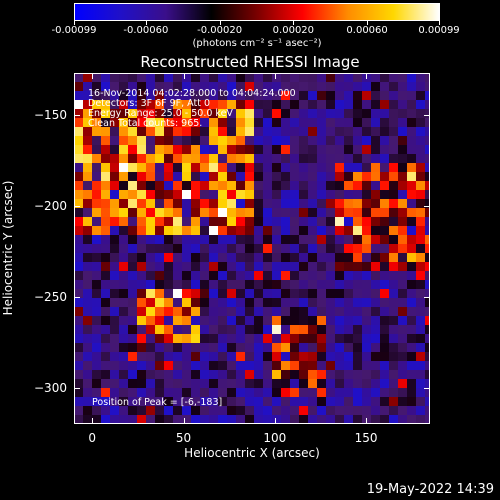 This screenshot has width=500, height=500. What do you see at coordinates (50, 296) in the screenshot?
I see `y-tick-label: −250` at bounding box center [50, 296].